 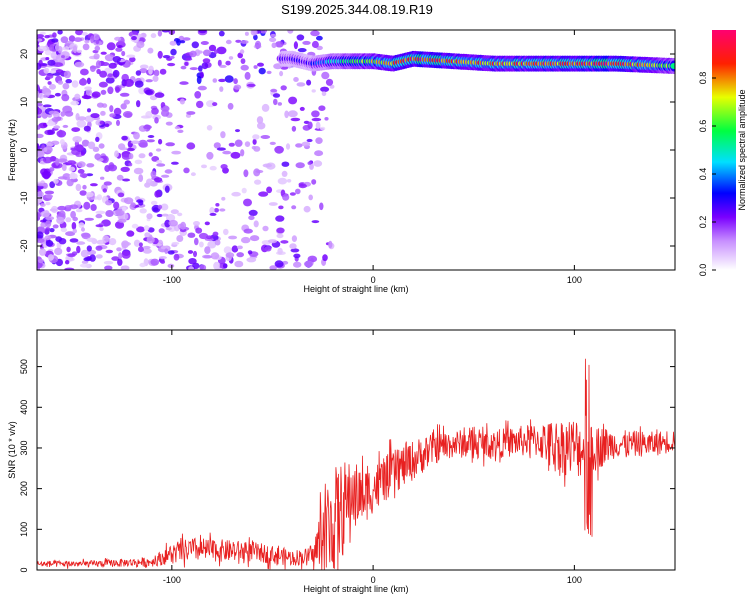 I want to click on snr-y-axis-label: SNR (10 * v/v), so click(x=12, y=450).